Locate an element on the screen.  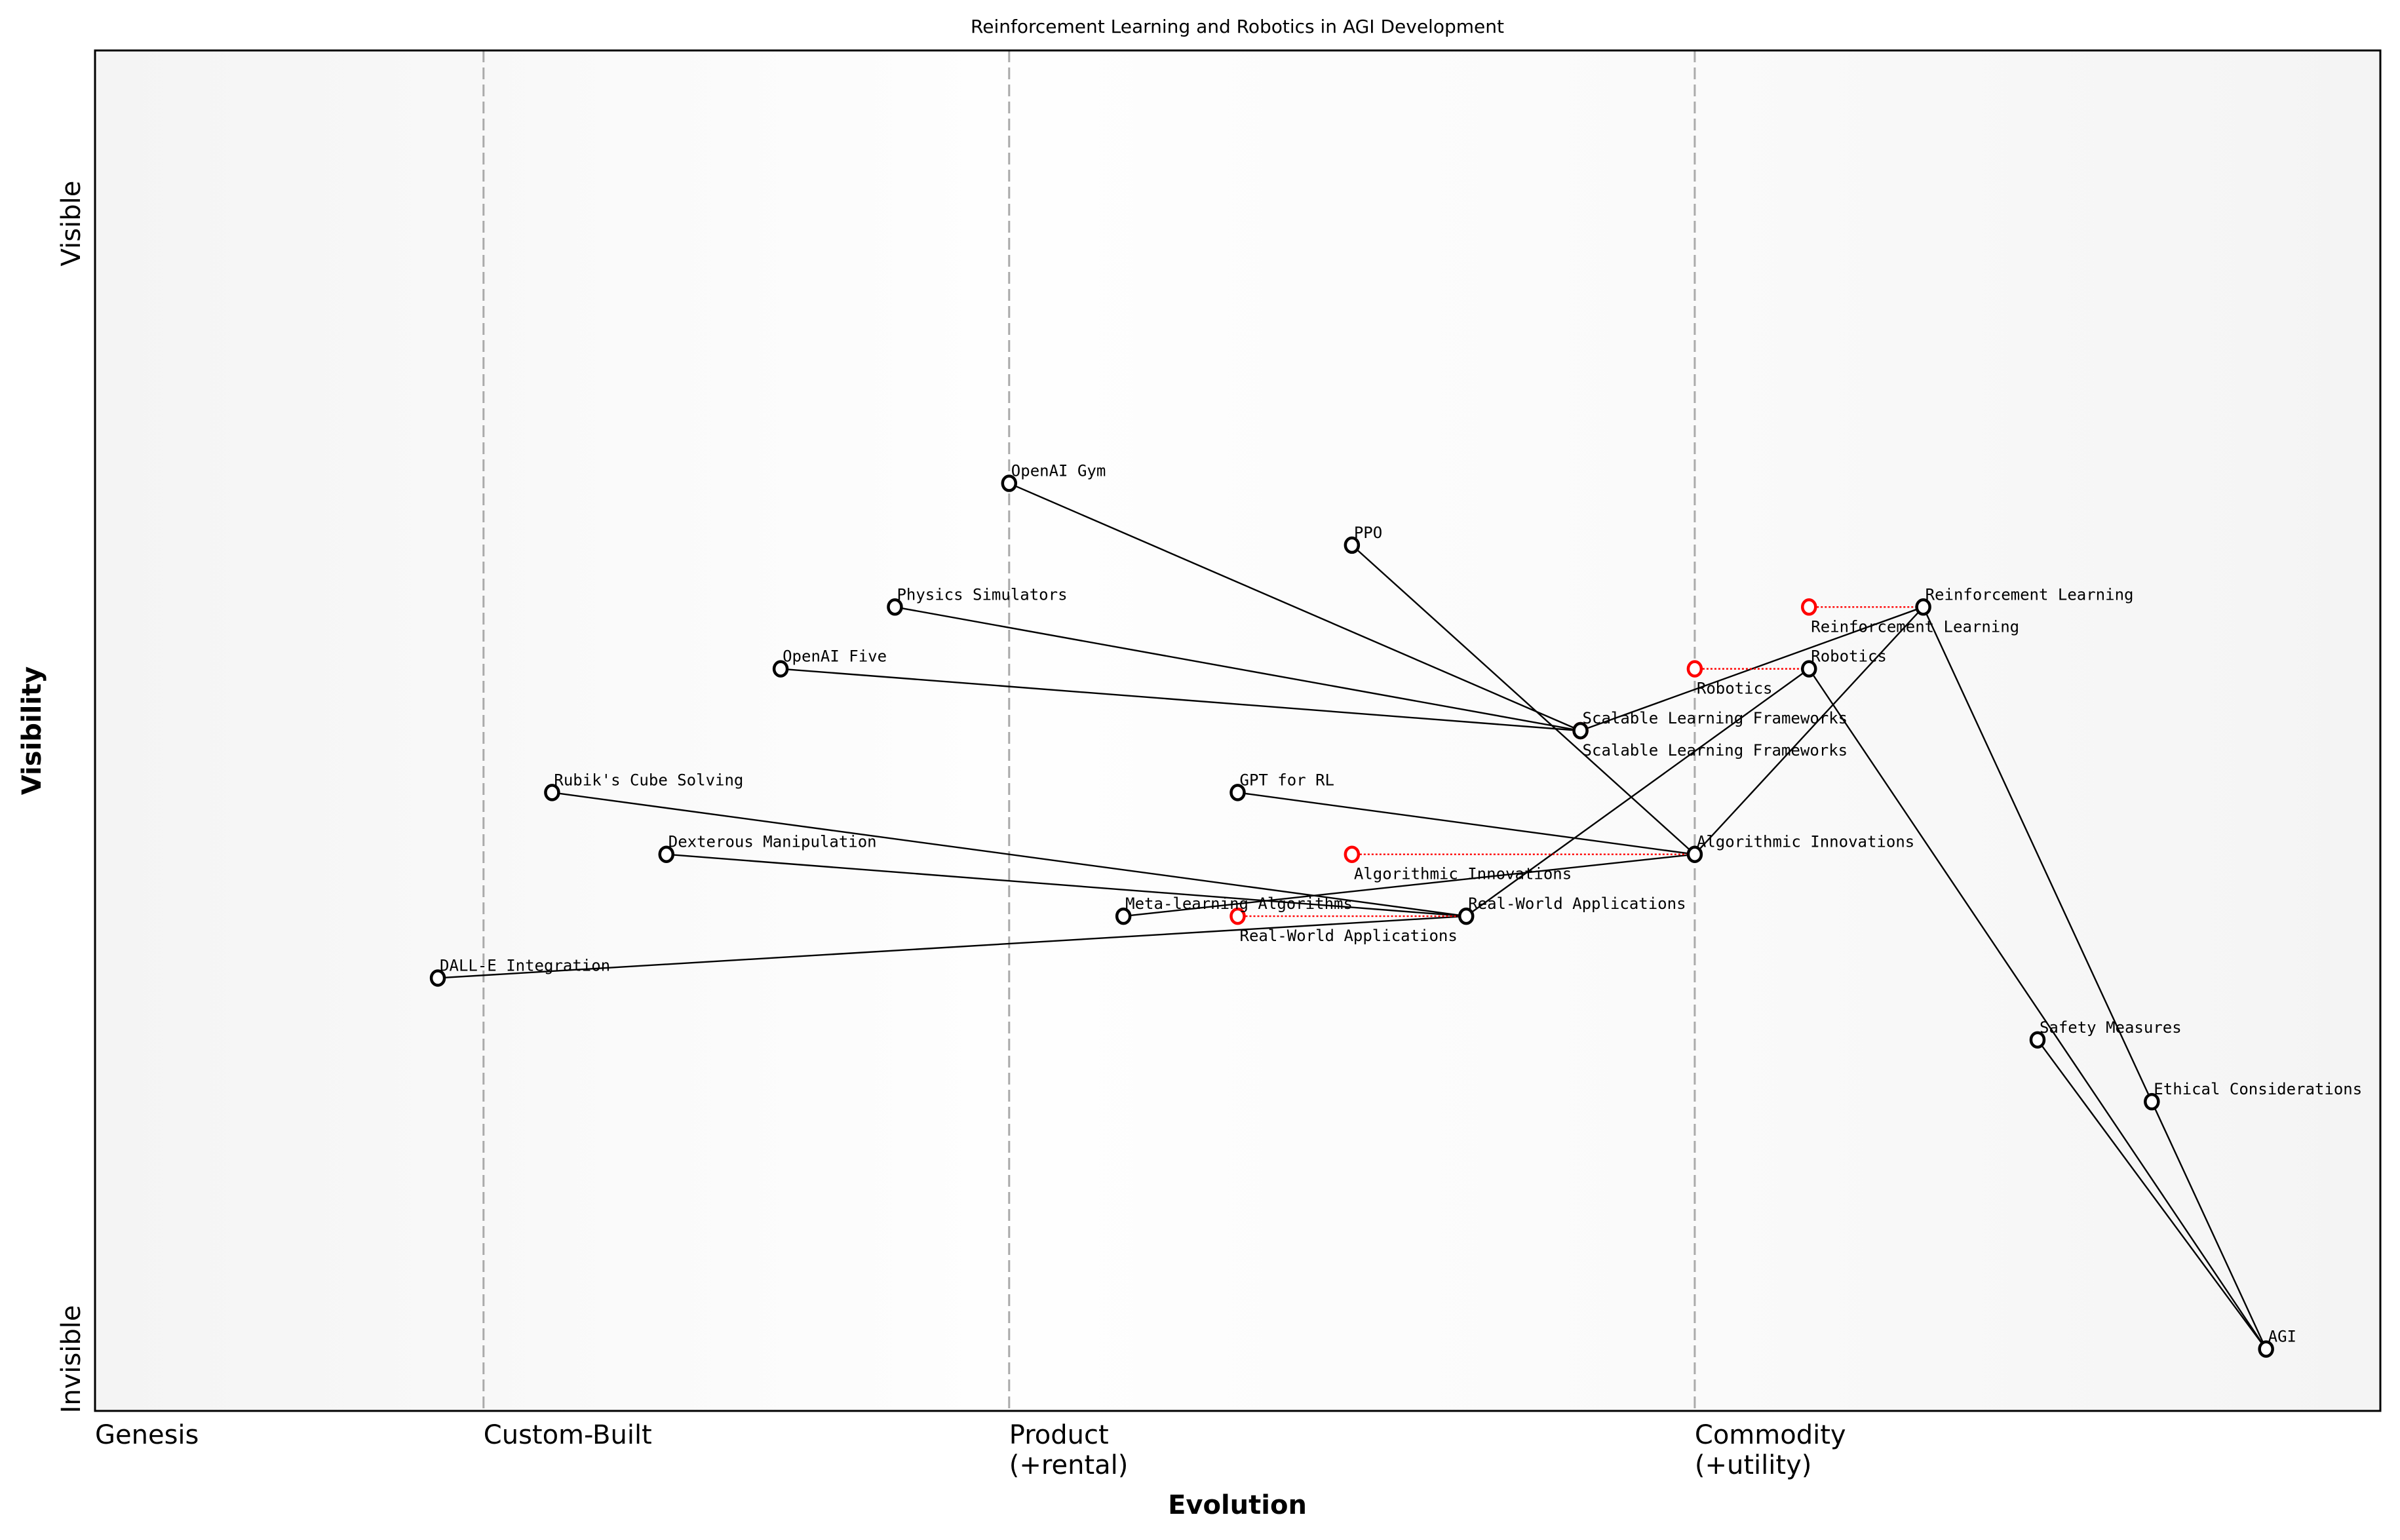
x-tick-label: Product (+rental) is located at coordinates (1069, 1450).